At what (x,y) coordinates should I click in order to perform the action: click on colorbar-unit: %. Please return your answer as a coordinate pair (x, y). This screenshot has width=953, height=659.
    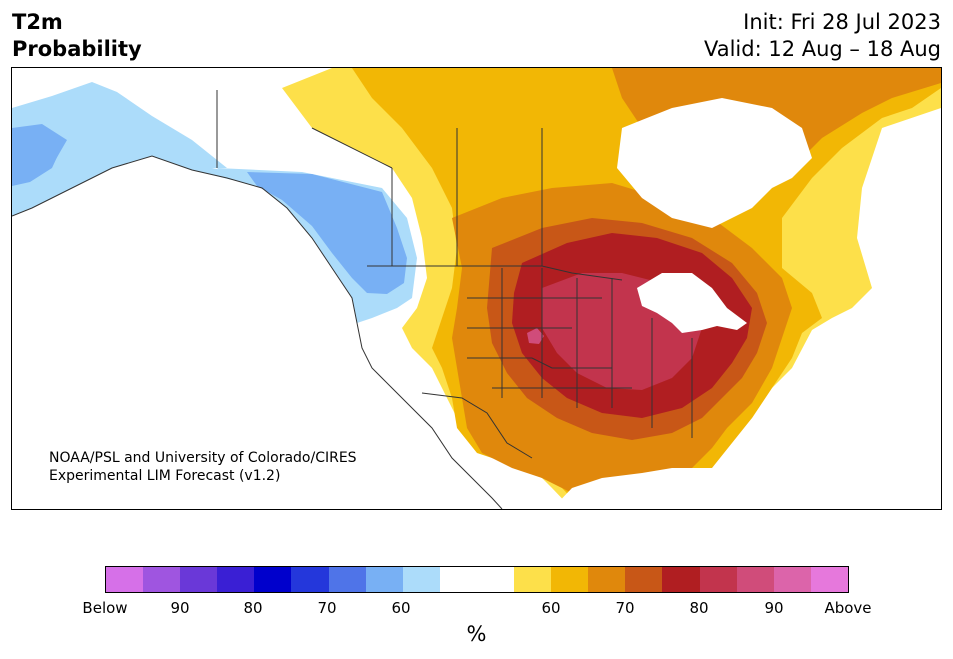
    Looking at the image, I should click on (476, 634).